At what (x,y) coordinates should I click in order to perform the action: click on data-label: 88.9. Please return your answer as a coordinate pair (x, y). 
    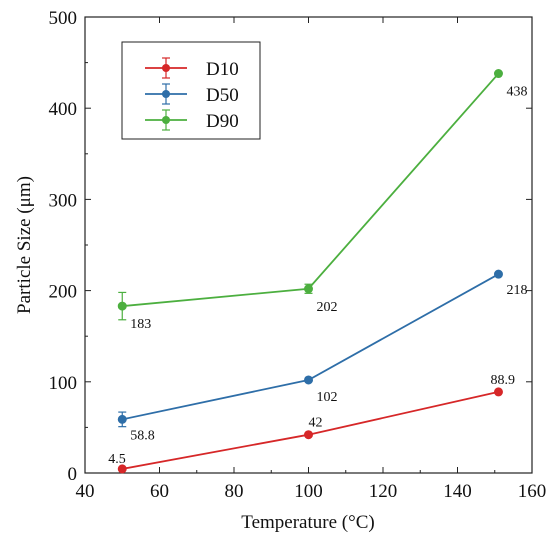
    Looking at the image, I should click on (502, 380).